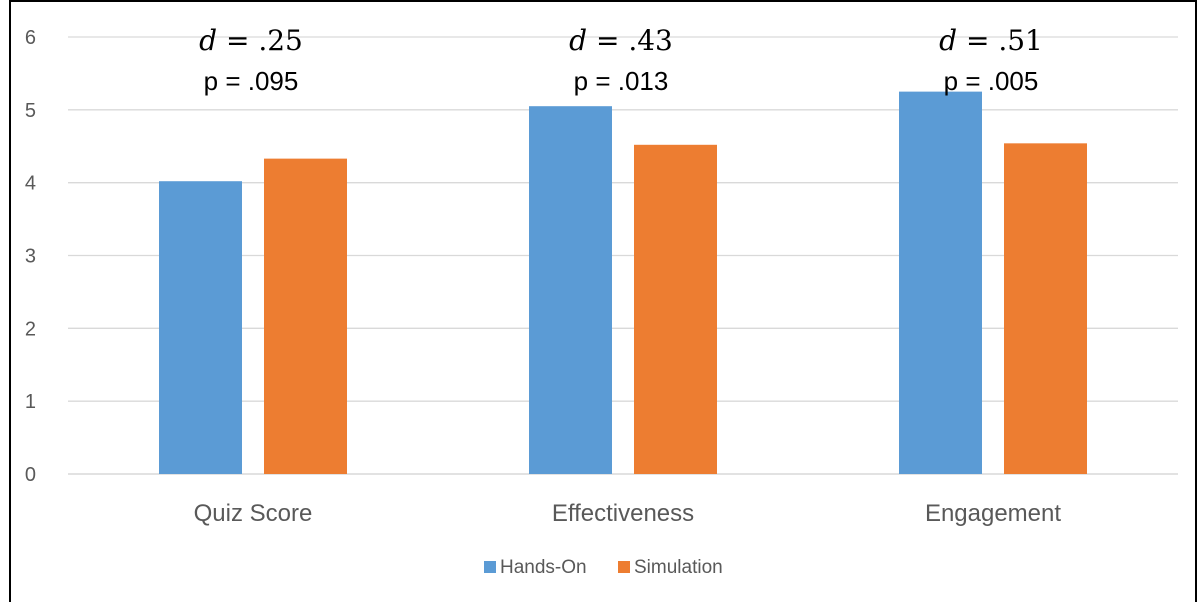 This screenshot has height=602, width=1200. Describe the element at coordinates (30, 475) in the screenshot. I see `y-tick-label: 0` at that location.